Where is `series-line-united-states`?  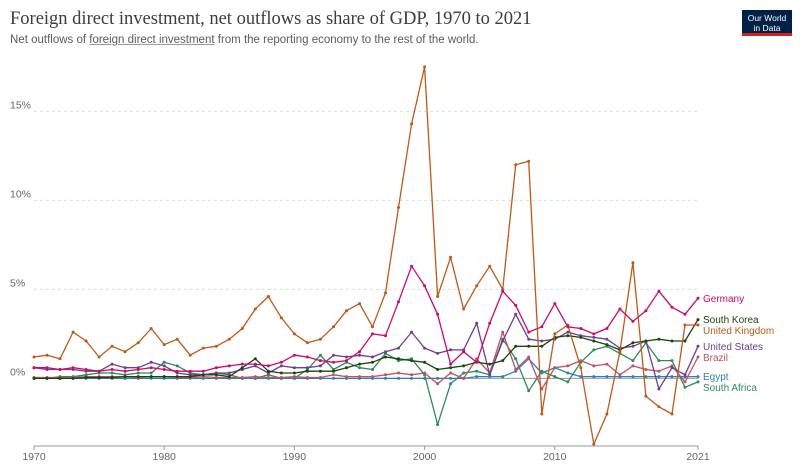
series-line-united-states is located at coordinates (366, 351).